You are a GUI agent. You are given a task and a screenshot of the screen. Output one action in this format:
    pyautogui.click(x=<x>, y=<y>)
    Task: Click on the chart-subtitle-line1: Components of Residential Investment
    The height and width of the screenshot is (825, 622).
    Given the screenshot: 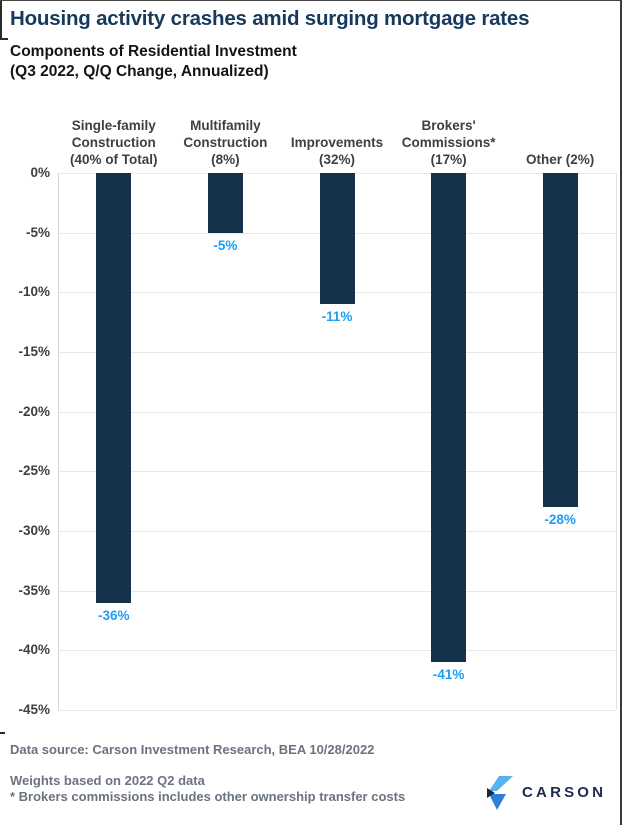 What is the action you would take?
    pyautogui.click(x=153, y=51)
    